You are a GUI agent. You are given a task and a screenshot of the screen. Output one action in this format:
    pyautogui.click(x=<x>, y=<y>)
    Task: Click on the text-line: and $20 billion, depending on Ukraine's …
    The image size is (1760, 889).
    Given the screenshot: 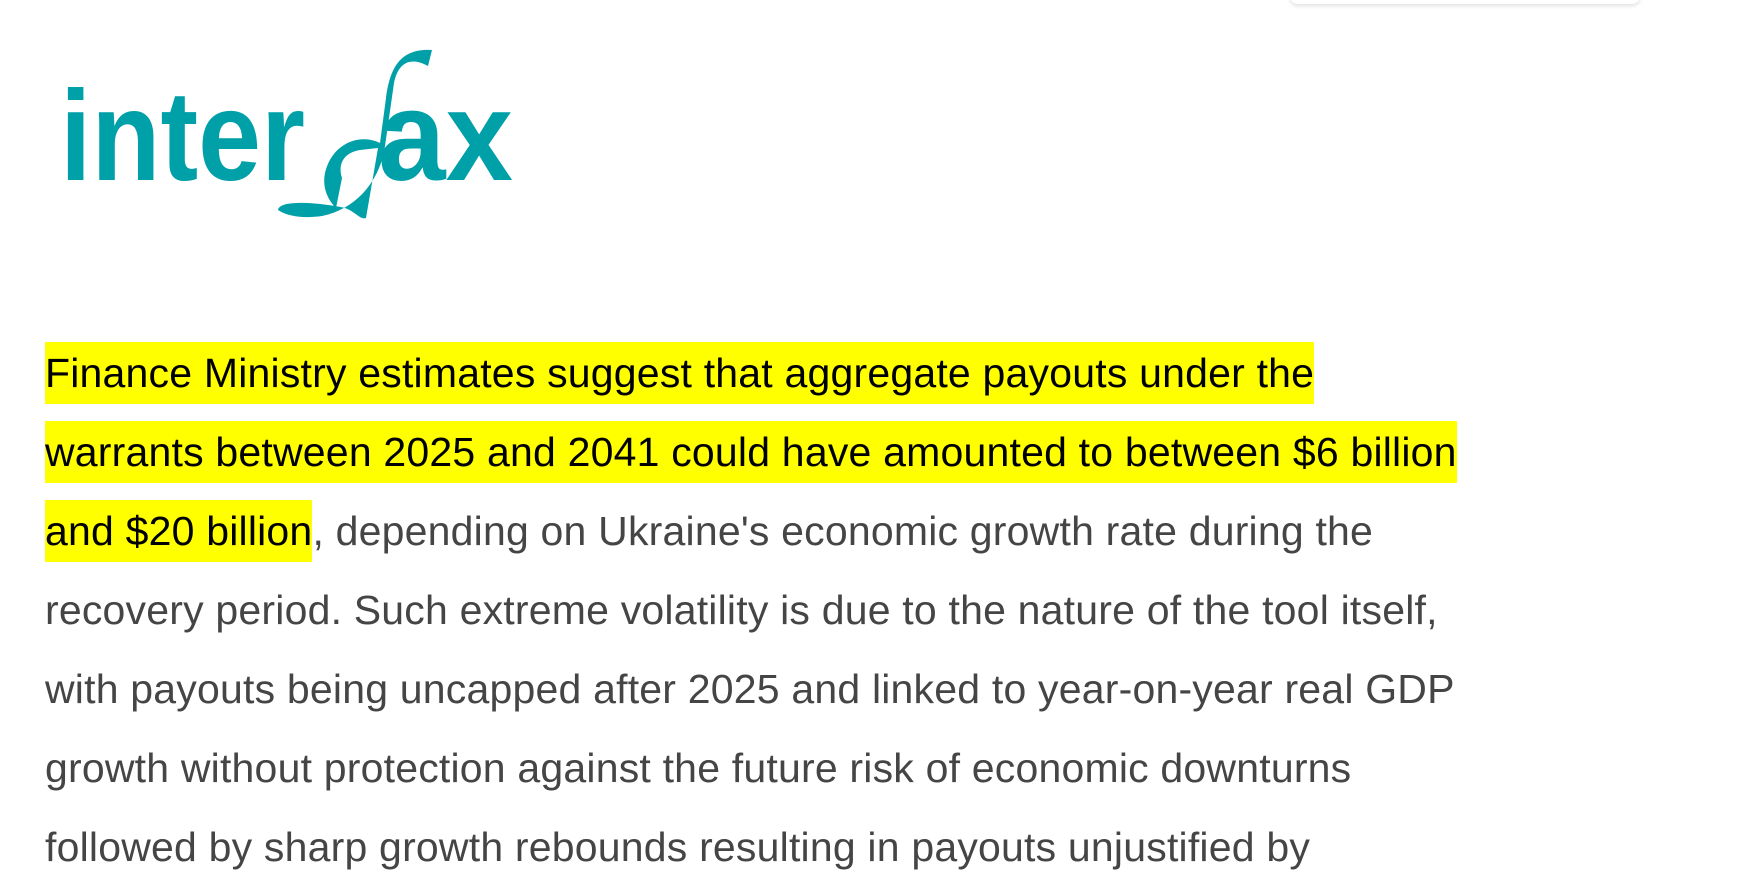 What is the action you would take?
    pyautogui.click(x=895, y=531)
    